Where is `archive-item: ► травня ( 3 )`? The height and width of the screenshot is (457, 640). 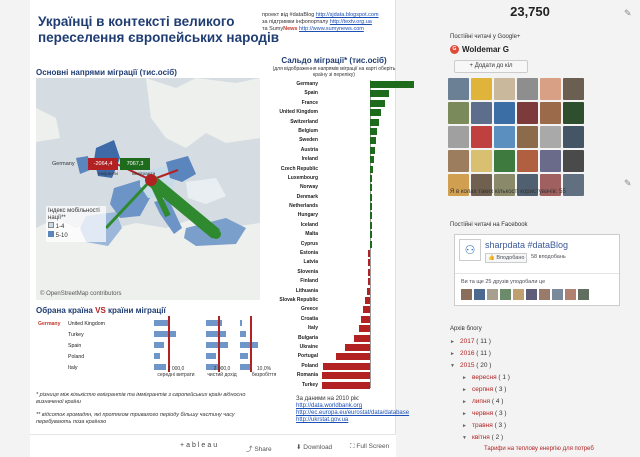
archive-item: ► травня ( 3 ) is located at coordinates (545, 428).